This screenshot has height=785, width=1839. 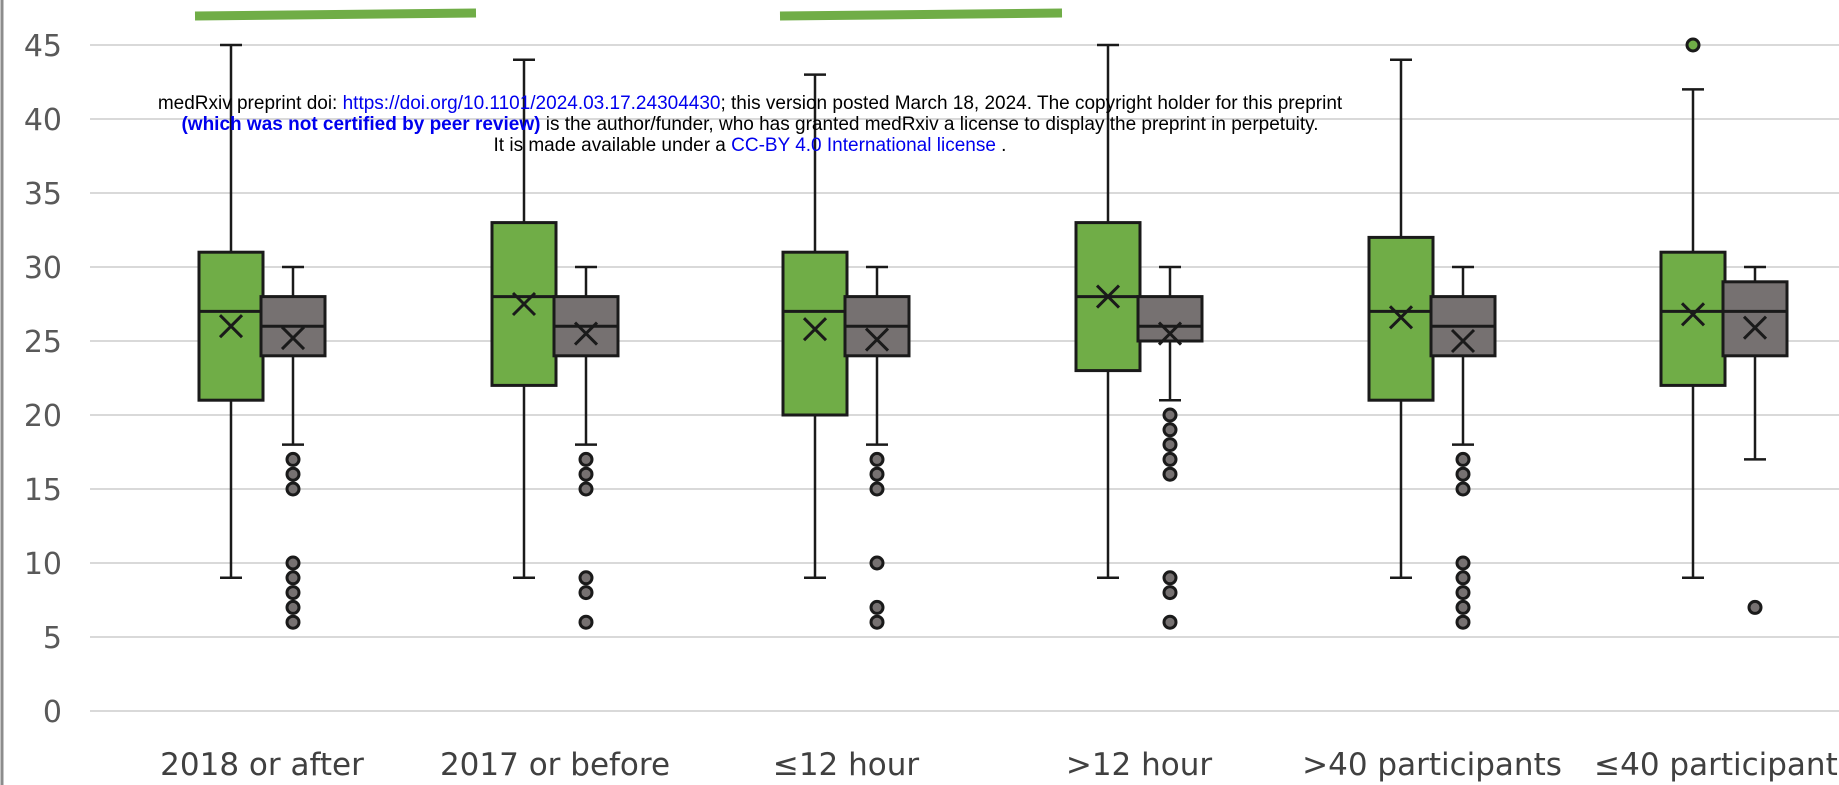 I want to click on y-tick-label: 10, so click(x=43, y=564).